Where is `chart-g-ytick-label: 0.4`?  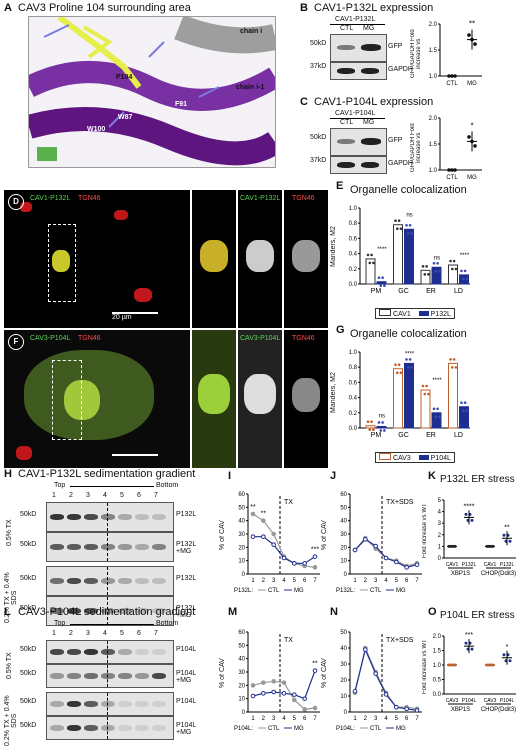
chart-g-ytick-label: 0.4 is located at coordinates (353, 399).